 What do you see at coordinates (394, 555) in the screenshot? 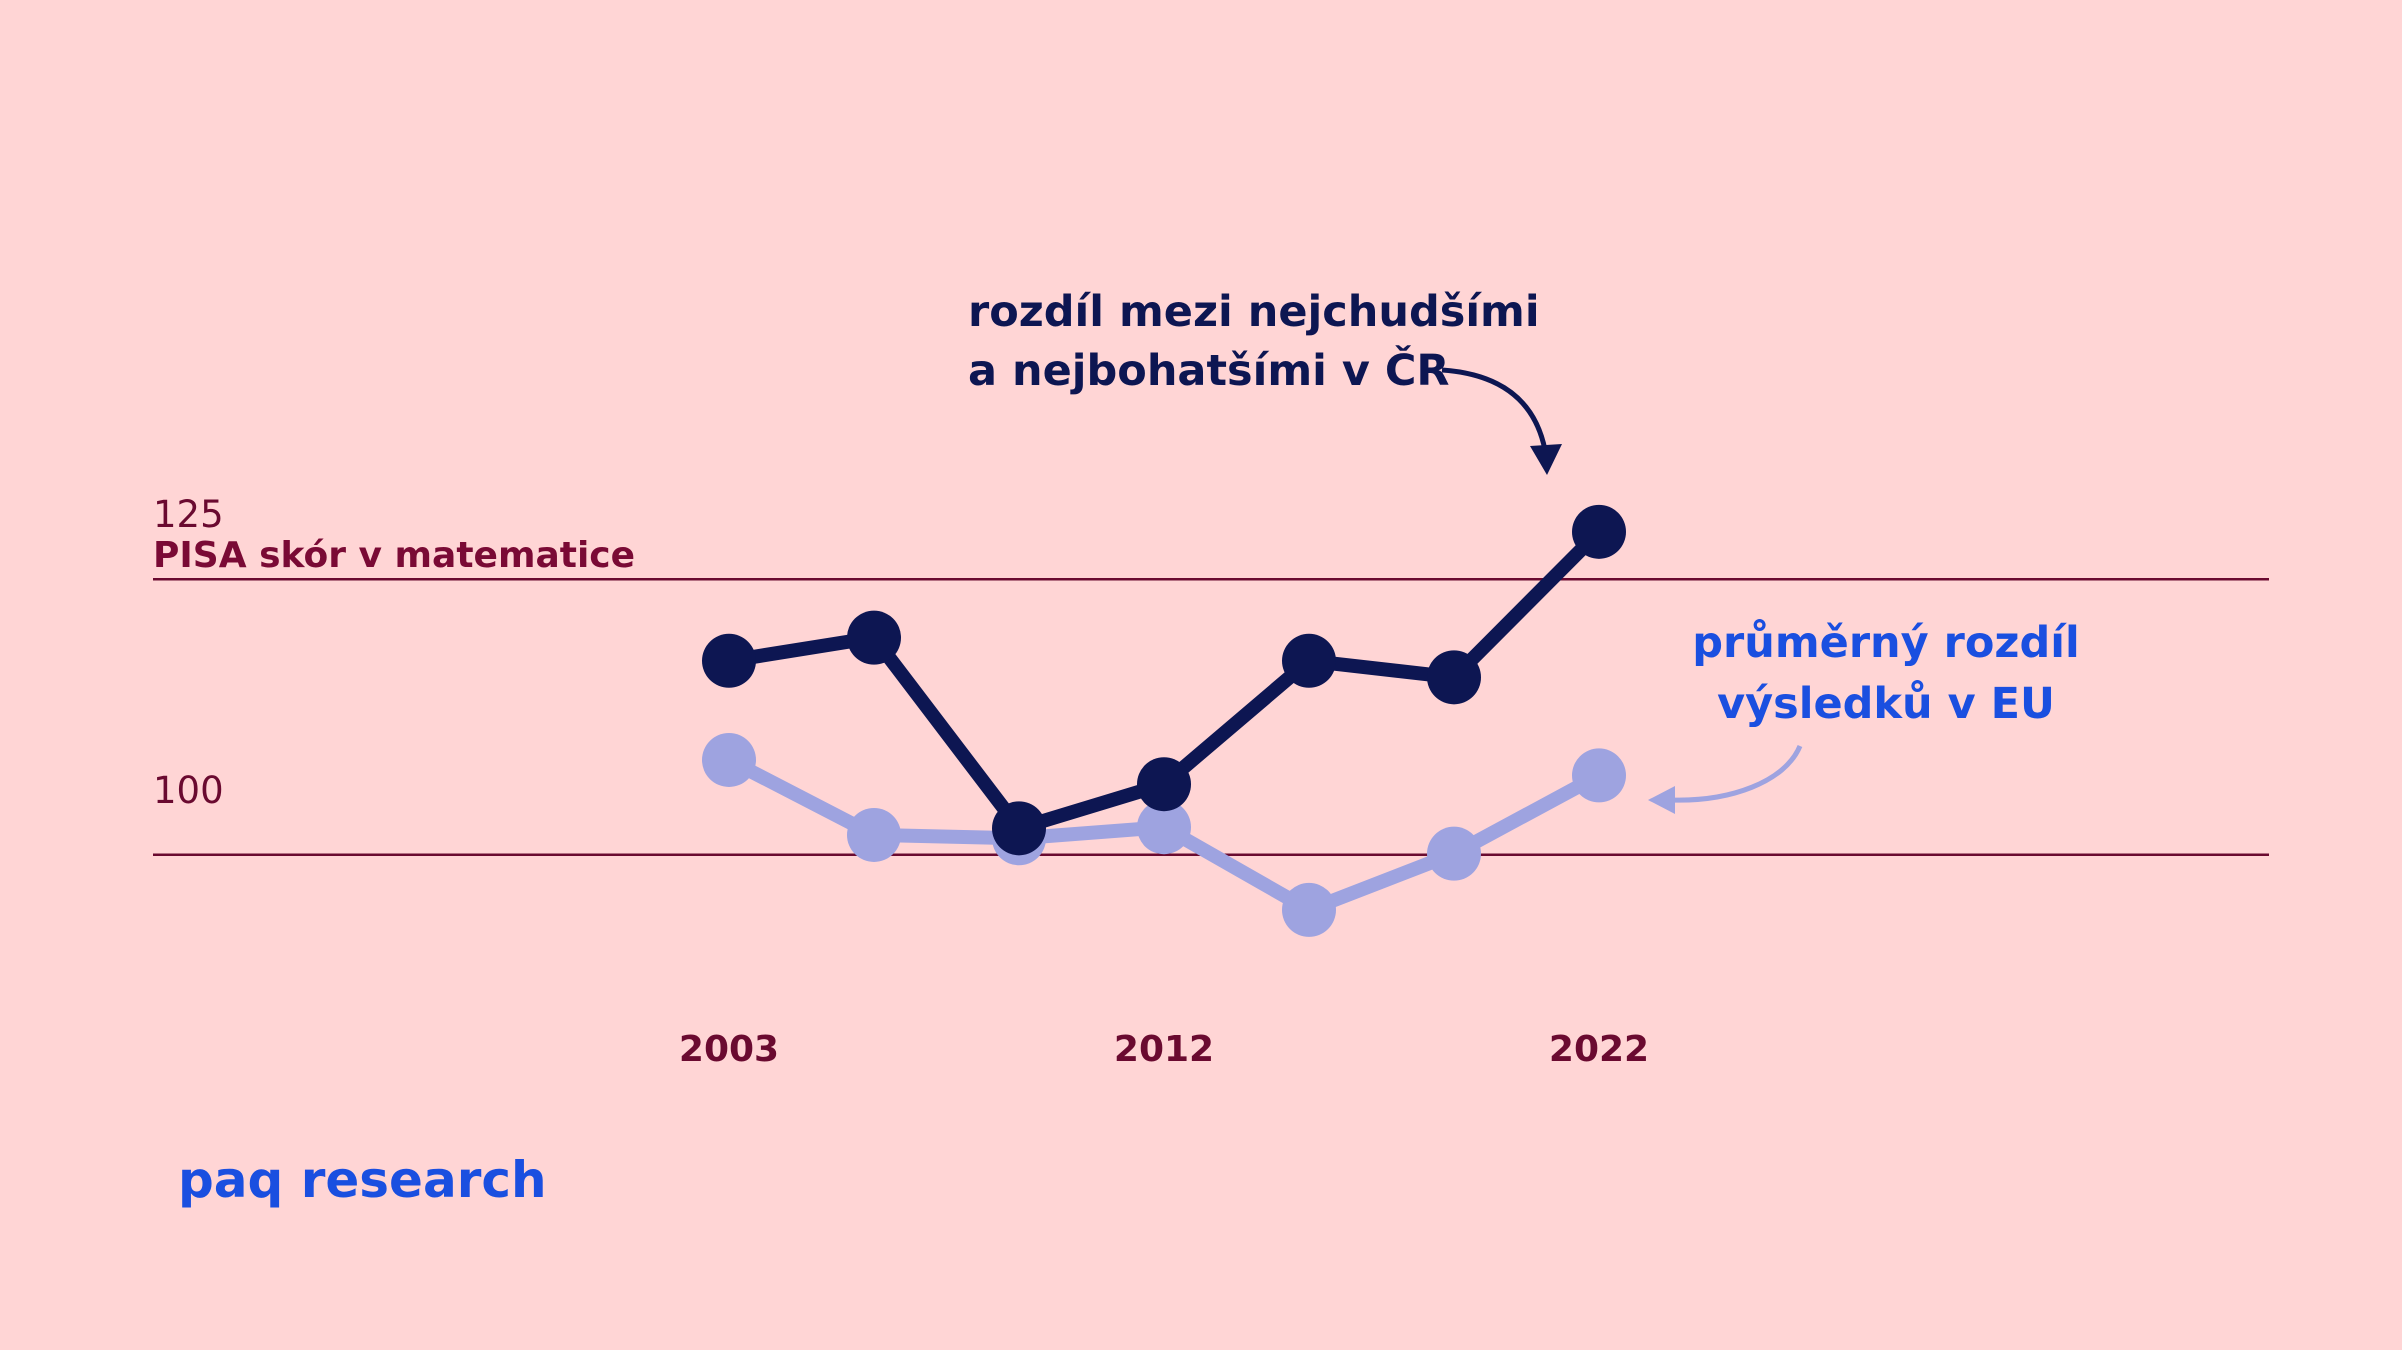
I see `y-axis-label: PISA skór v matematice` at bounding box center [394, 555].